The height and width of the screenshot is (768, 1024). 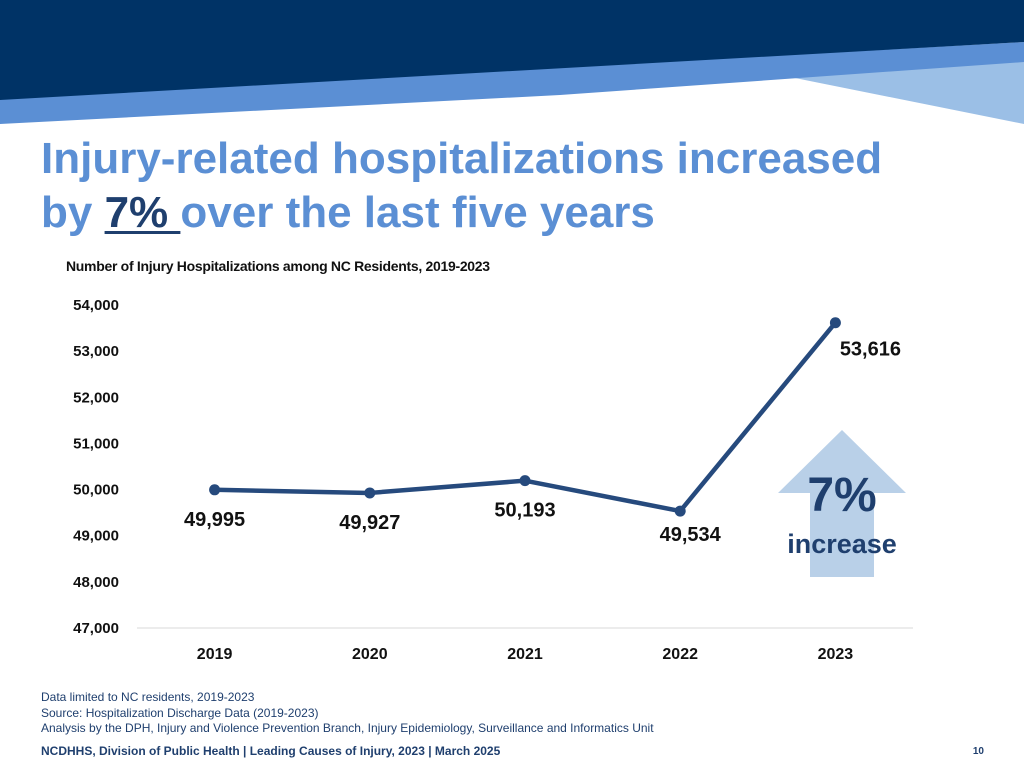 What do you see at coordinates (680, 654) in the screenshot?
I see `x-tick-label: 2022` at bounding box center [680, 654].